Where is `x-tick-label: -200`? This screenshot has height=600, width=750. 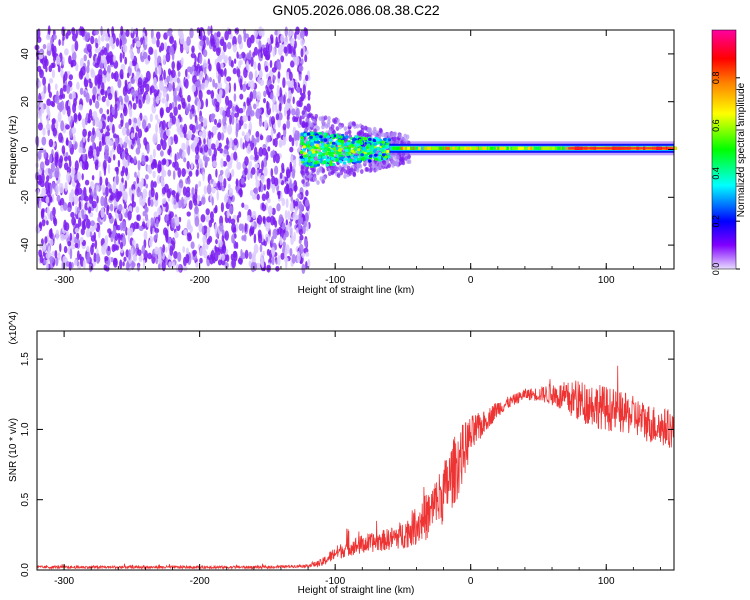 x-tick-label: -200 is located at coordinates (200, 280).